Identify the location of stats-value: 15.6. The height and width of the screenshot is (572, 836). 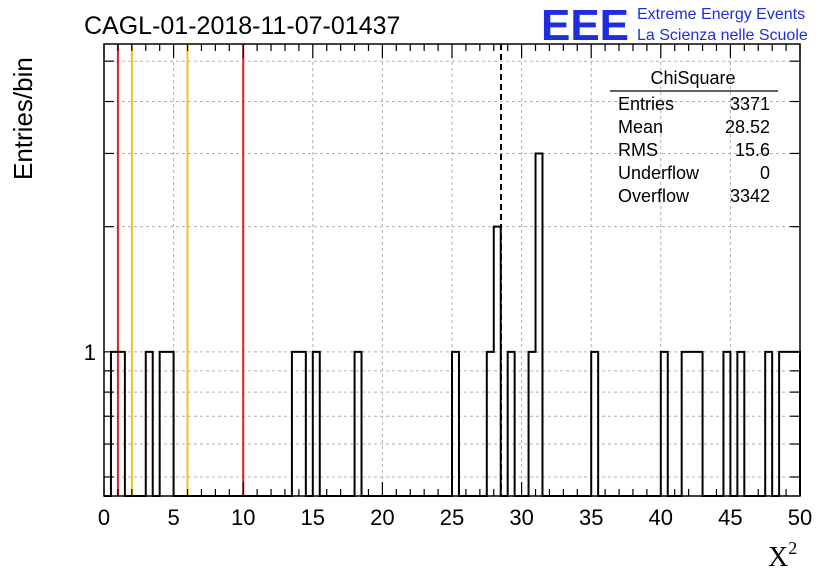
(752, 150).